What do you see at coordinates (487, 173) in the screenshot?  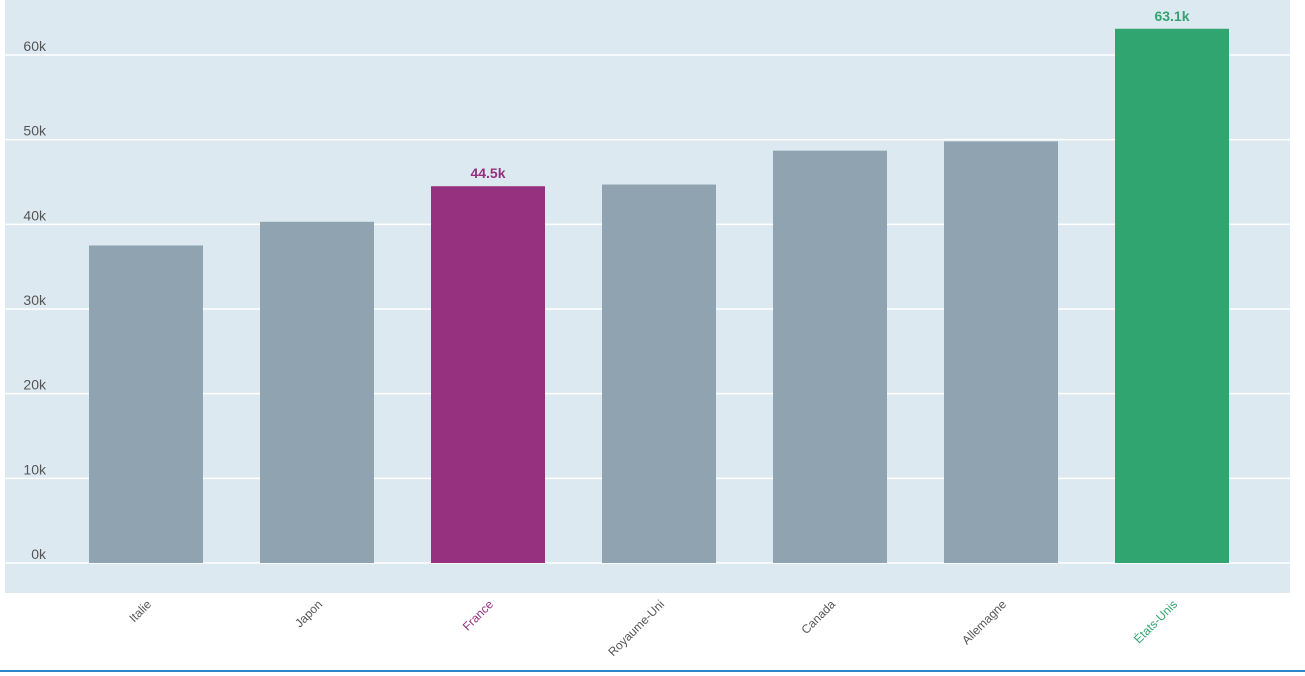 I see `data-label: 44.5k` at bounding box center [487, 173].